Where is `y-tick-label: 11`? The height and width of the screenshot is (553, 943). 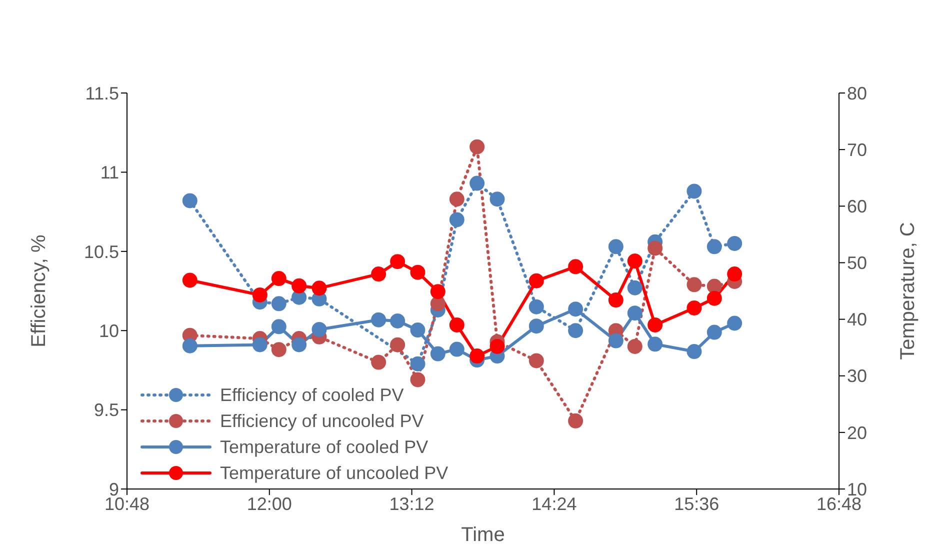
y-tick-label: 11 is located at coordinates (109, 172).